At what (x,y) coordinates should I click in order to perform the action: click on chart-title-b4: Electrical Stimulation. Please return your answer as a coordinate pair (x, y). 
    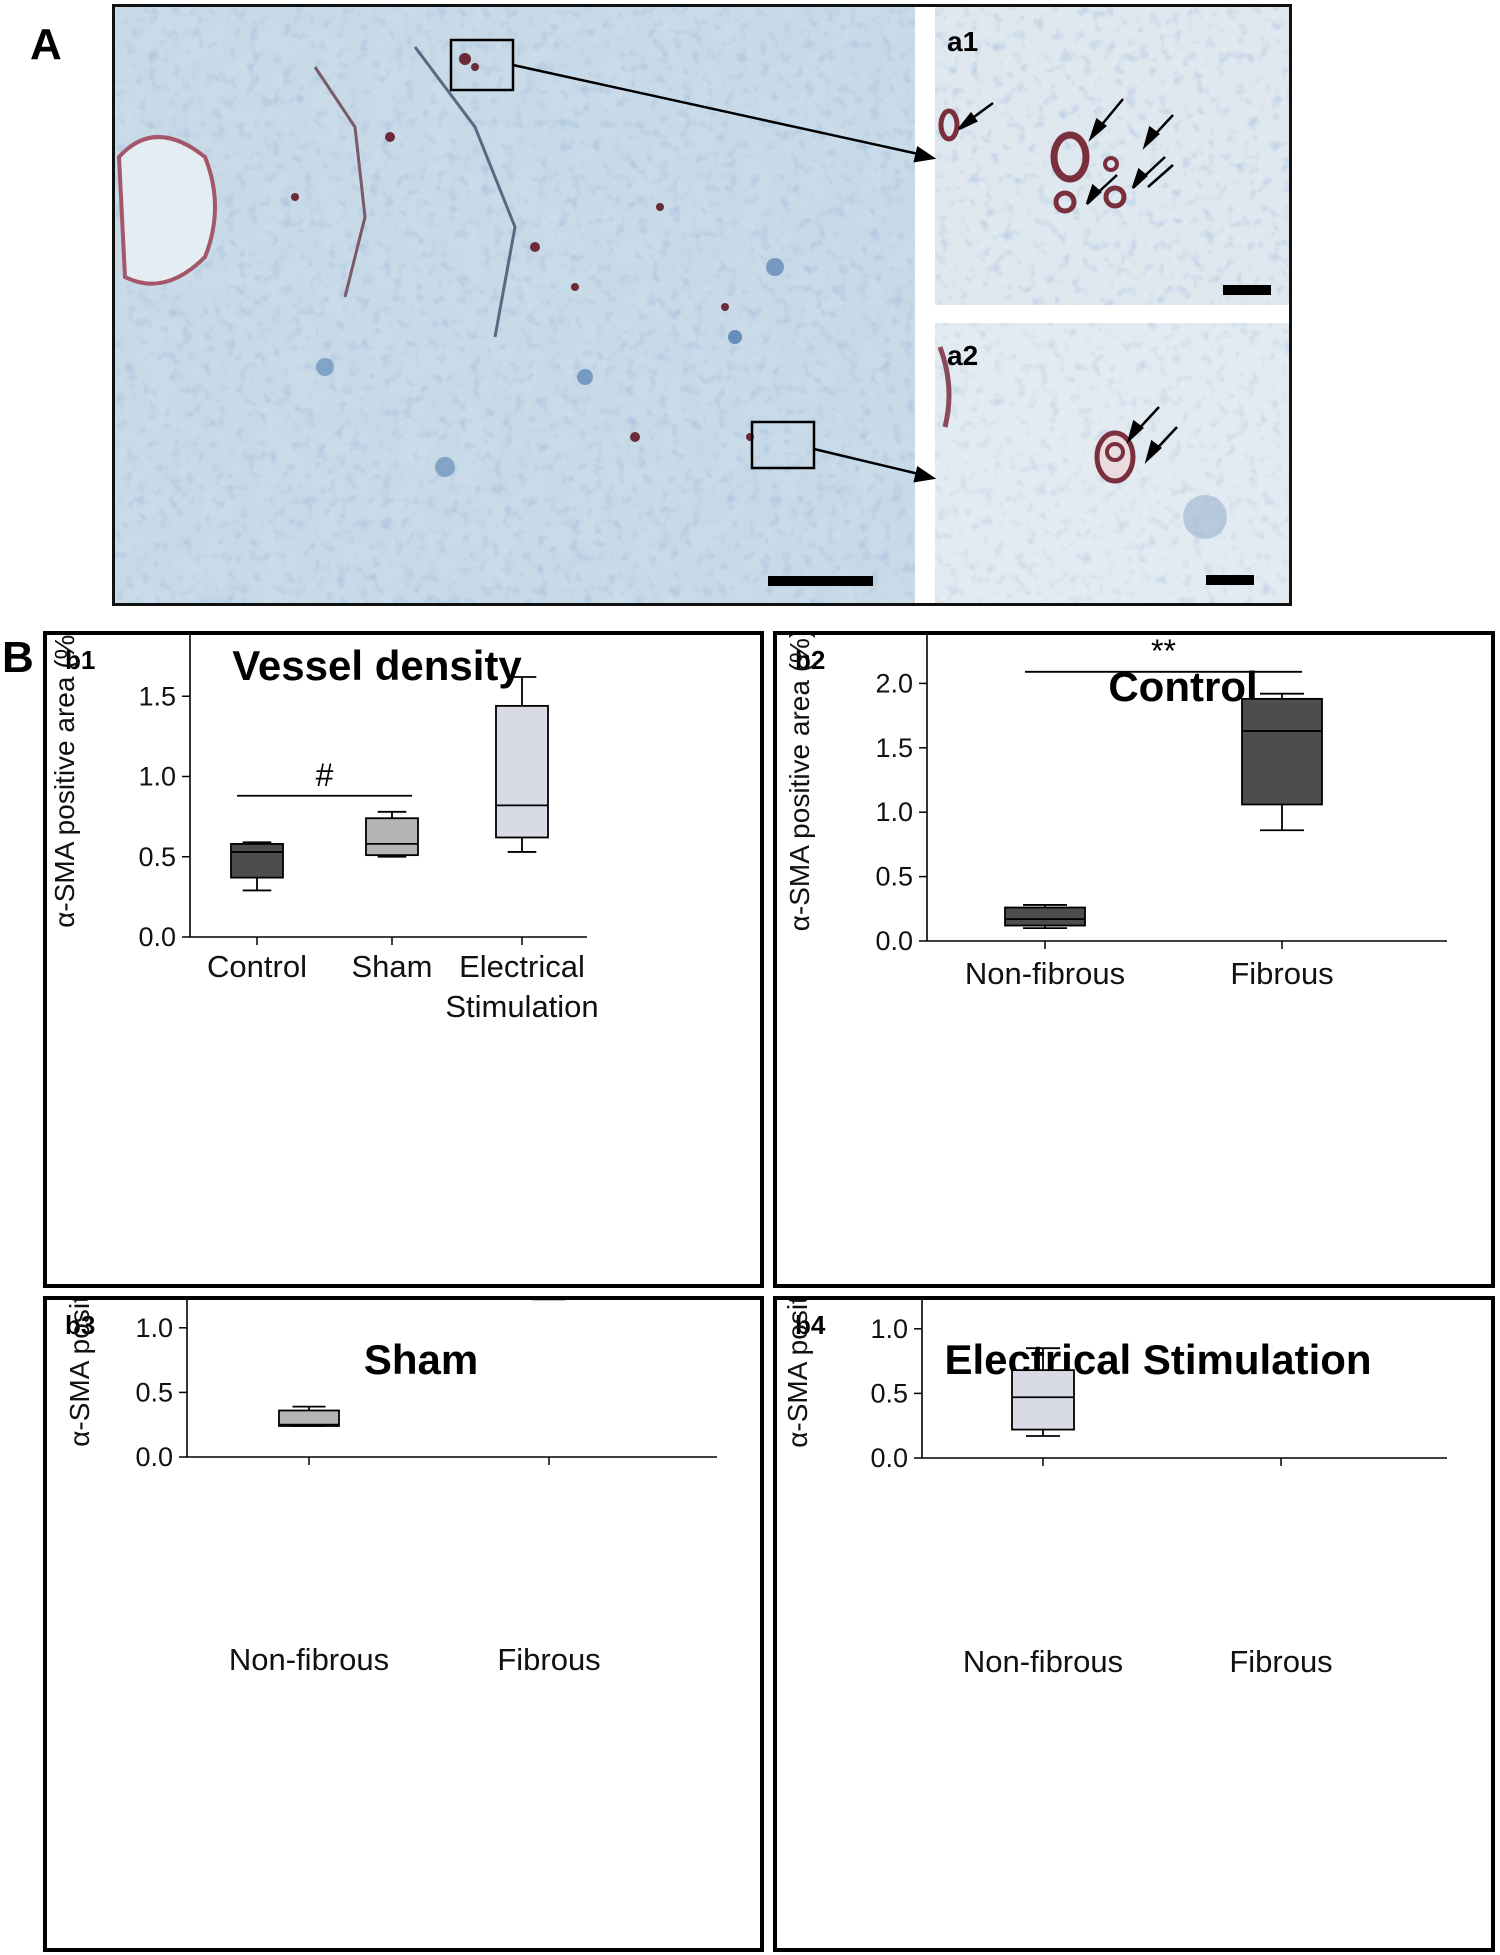
    Looking at the image, I should click on (1157, 1359).